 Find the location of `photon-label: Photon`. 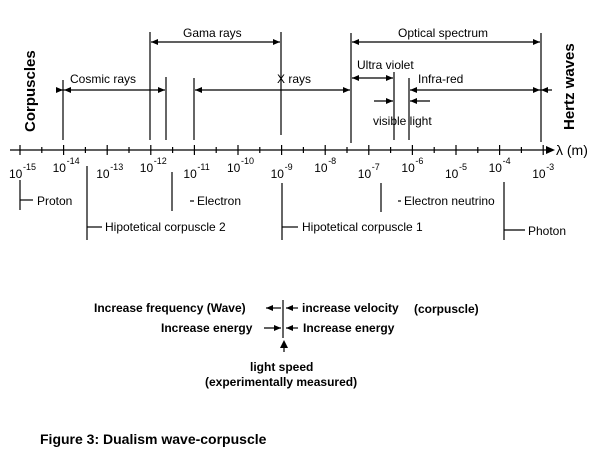

photon-label: Photon is located at coordinates (547, 231).